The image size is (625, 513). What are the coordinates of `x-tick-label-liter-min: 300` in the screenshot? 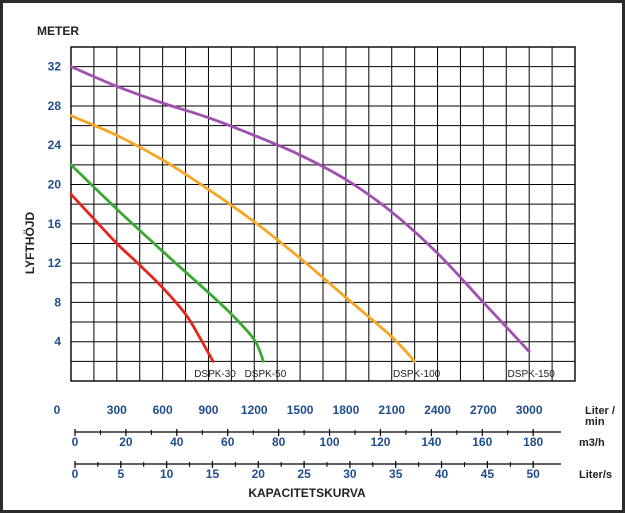 It's located at (117, 410).